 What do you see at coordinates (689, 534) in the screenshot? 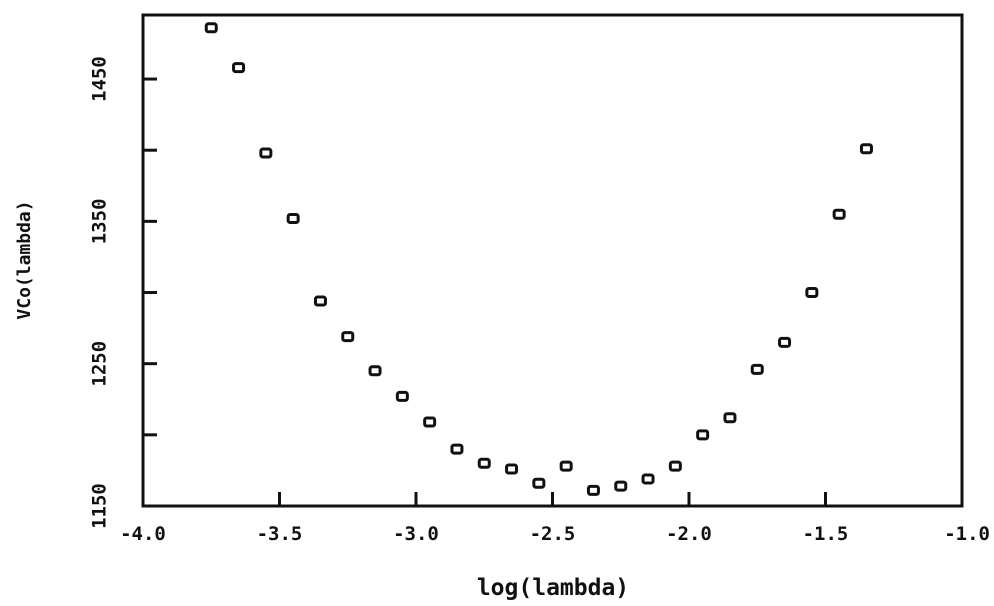
I see `x-tick-label: -2.0` at bounding box center [689, 534].